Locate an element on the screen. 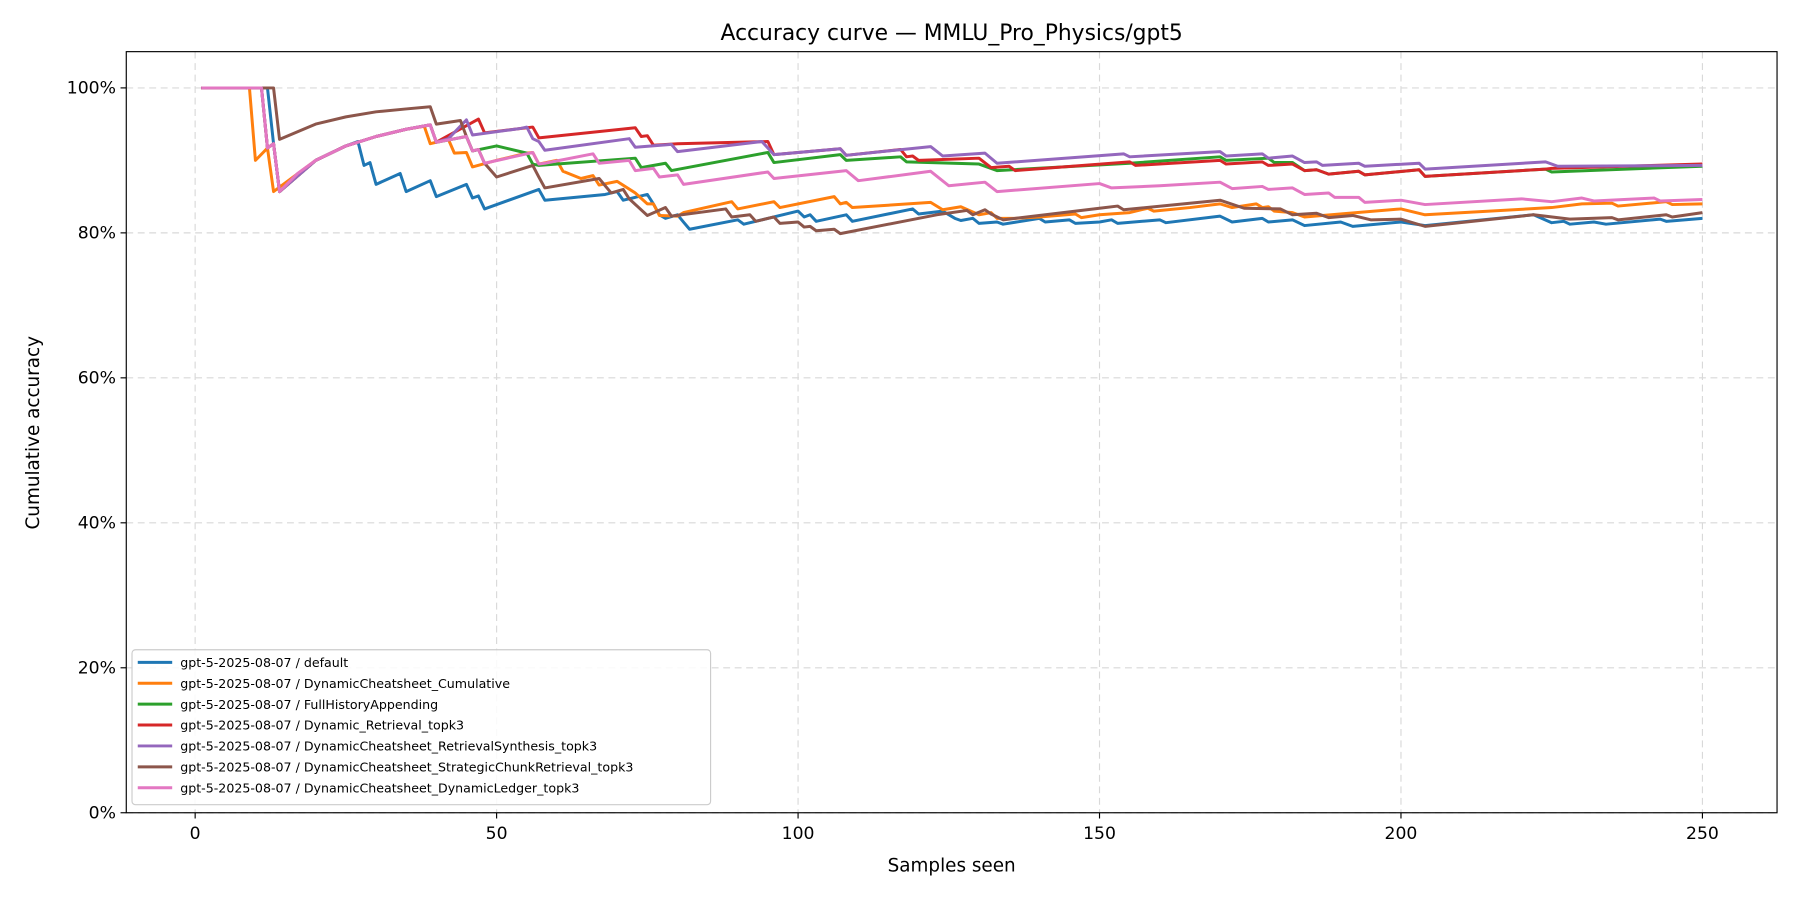 This screenshot has height=900, width=1800. y-tick-label: 0% is located at coordinates (102, 813).